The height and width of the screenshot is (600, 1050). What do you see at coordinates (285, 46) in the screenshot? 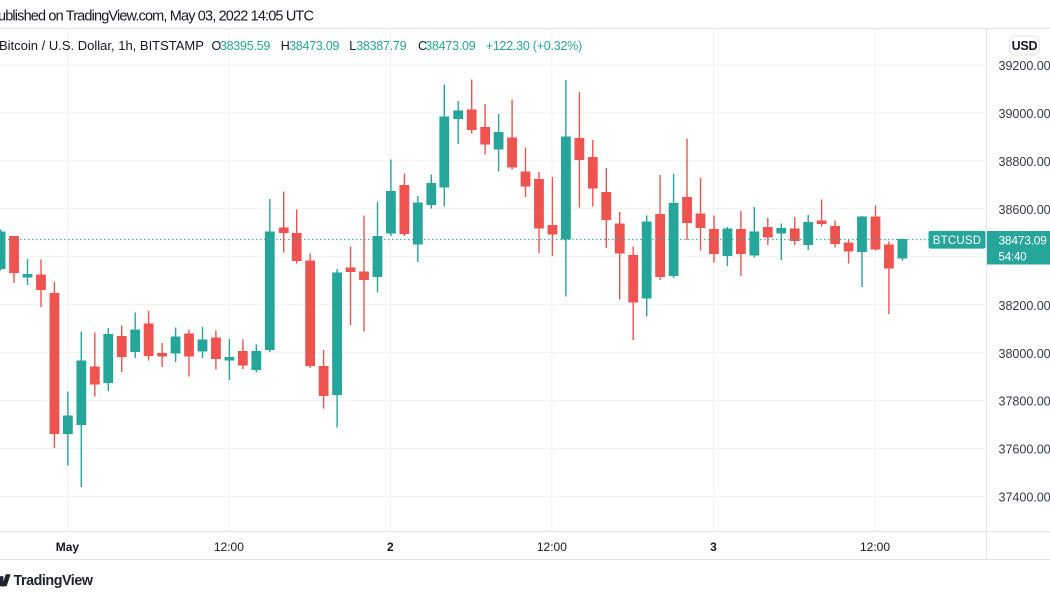
I see `svg-text: H` at bounding box center [285, 46].